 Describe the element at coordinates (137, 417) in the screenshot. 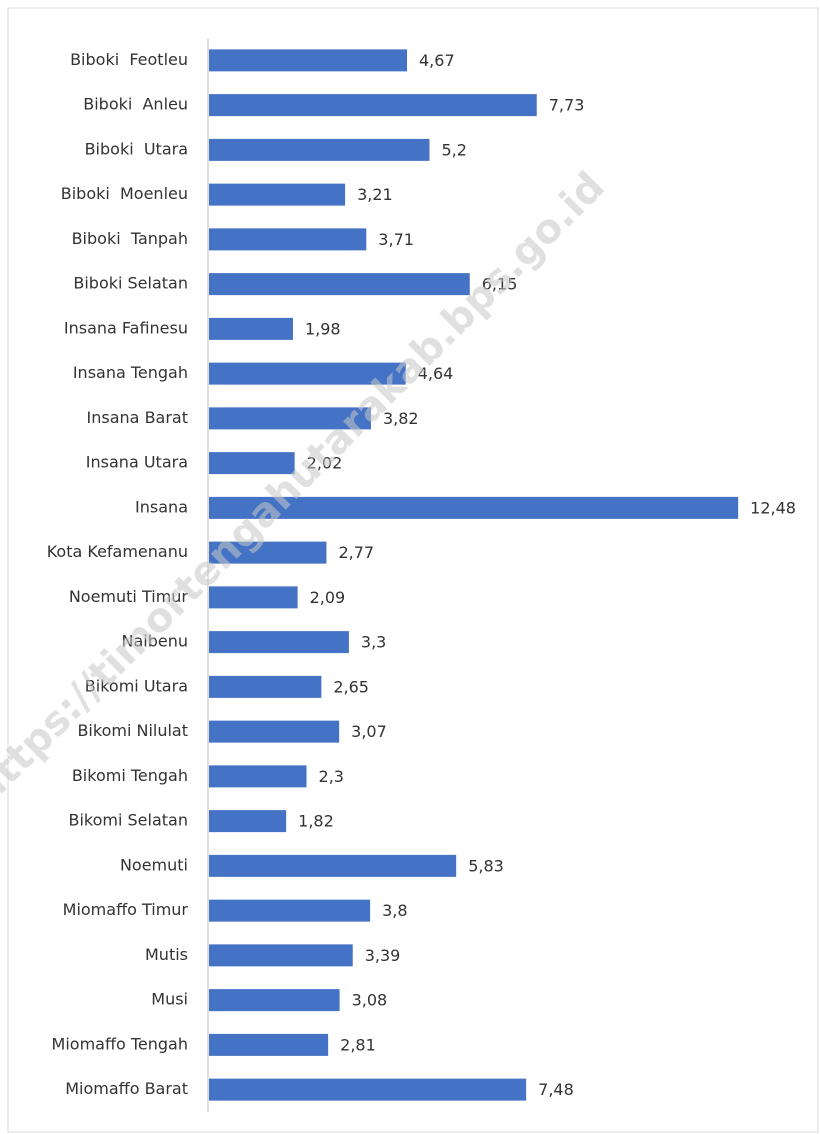

I see `category-label: Insana Barat` at that location.